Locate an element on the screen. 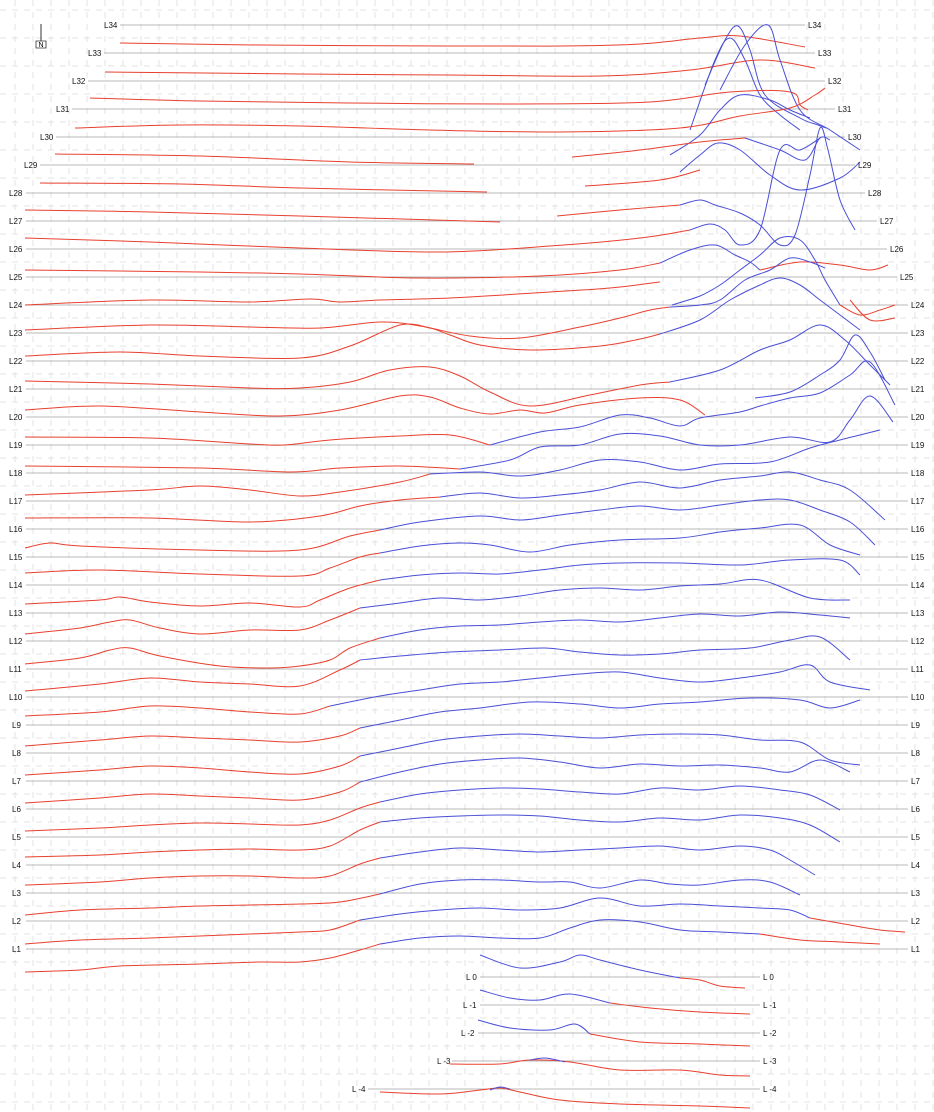  line-label-right: L14 is located at coordinates (918, 585).